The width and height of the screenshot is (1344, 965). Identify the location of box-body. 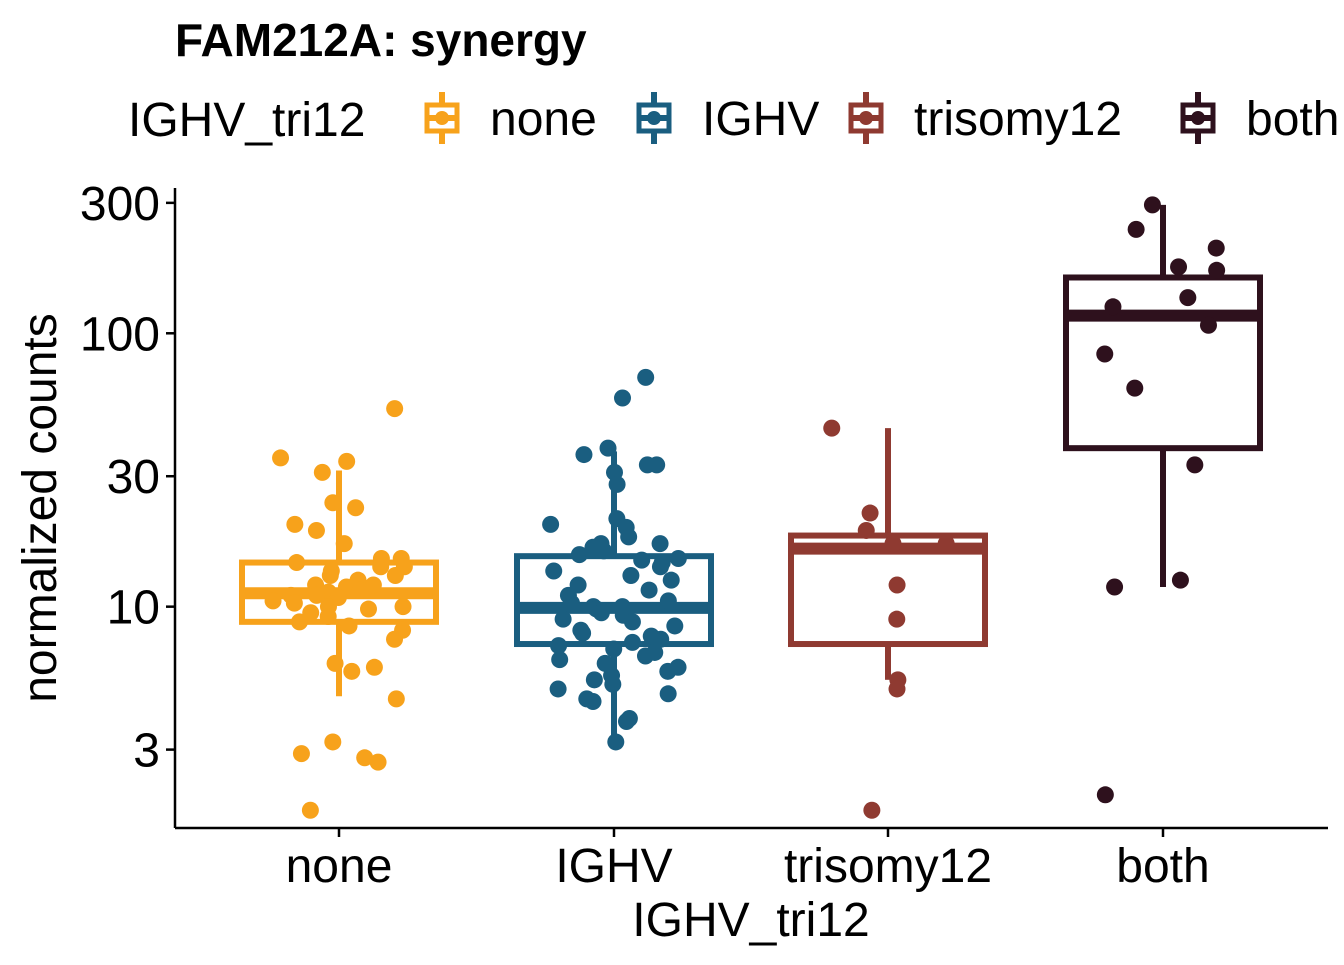
(1163, 363).